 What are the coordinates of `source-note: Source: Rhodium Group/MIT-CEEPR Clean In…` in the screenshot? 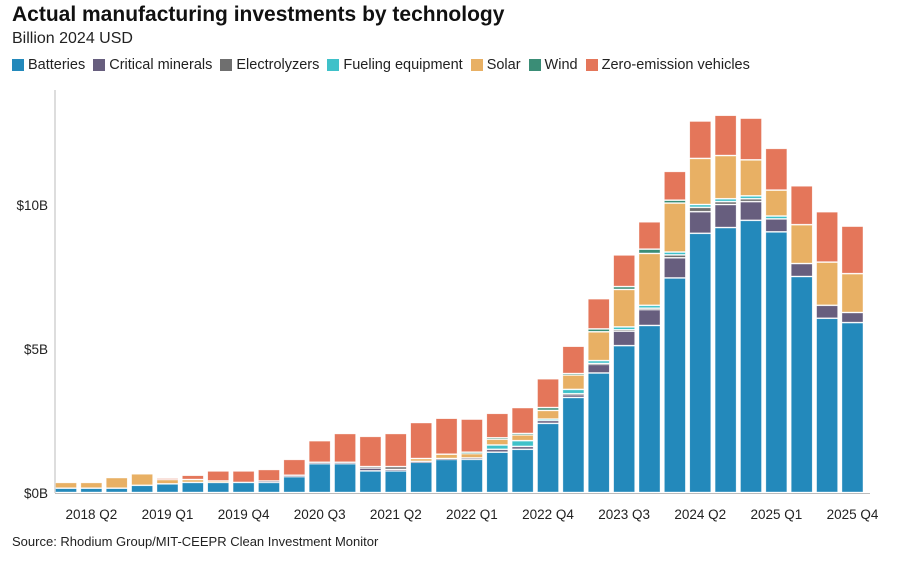 It's located at (195, 541).